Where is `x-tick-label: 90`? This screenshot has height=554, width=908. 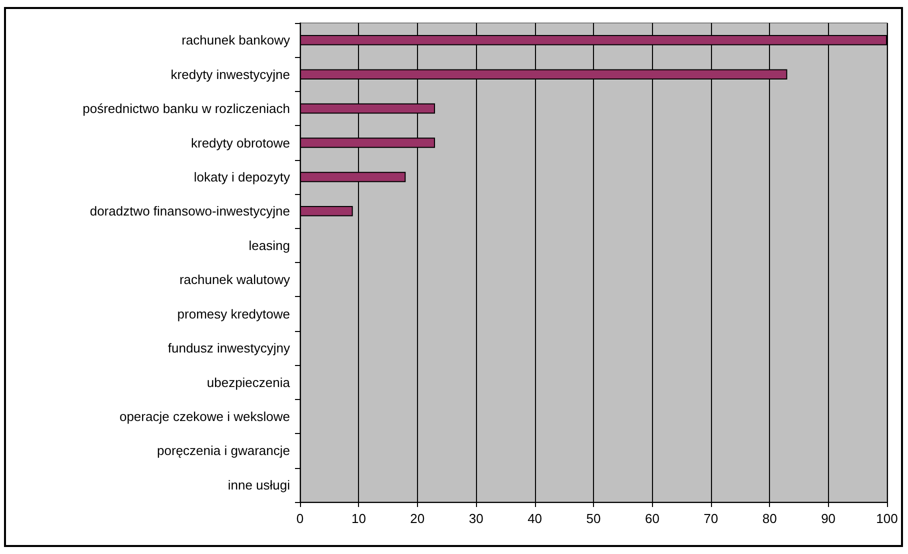 x-tick-label: 90 is located at coordinates (828, 518).